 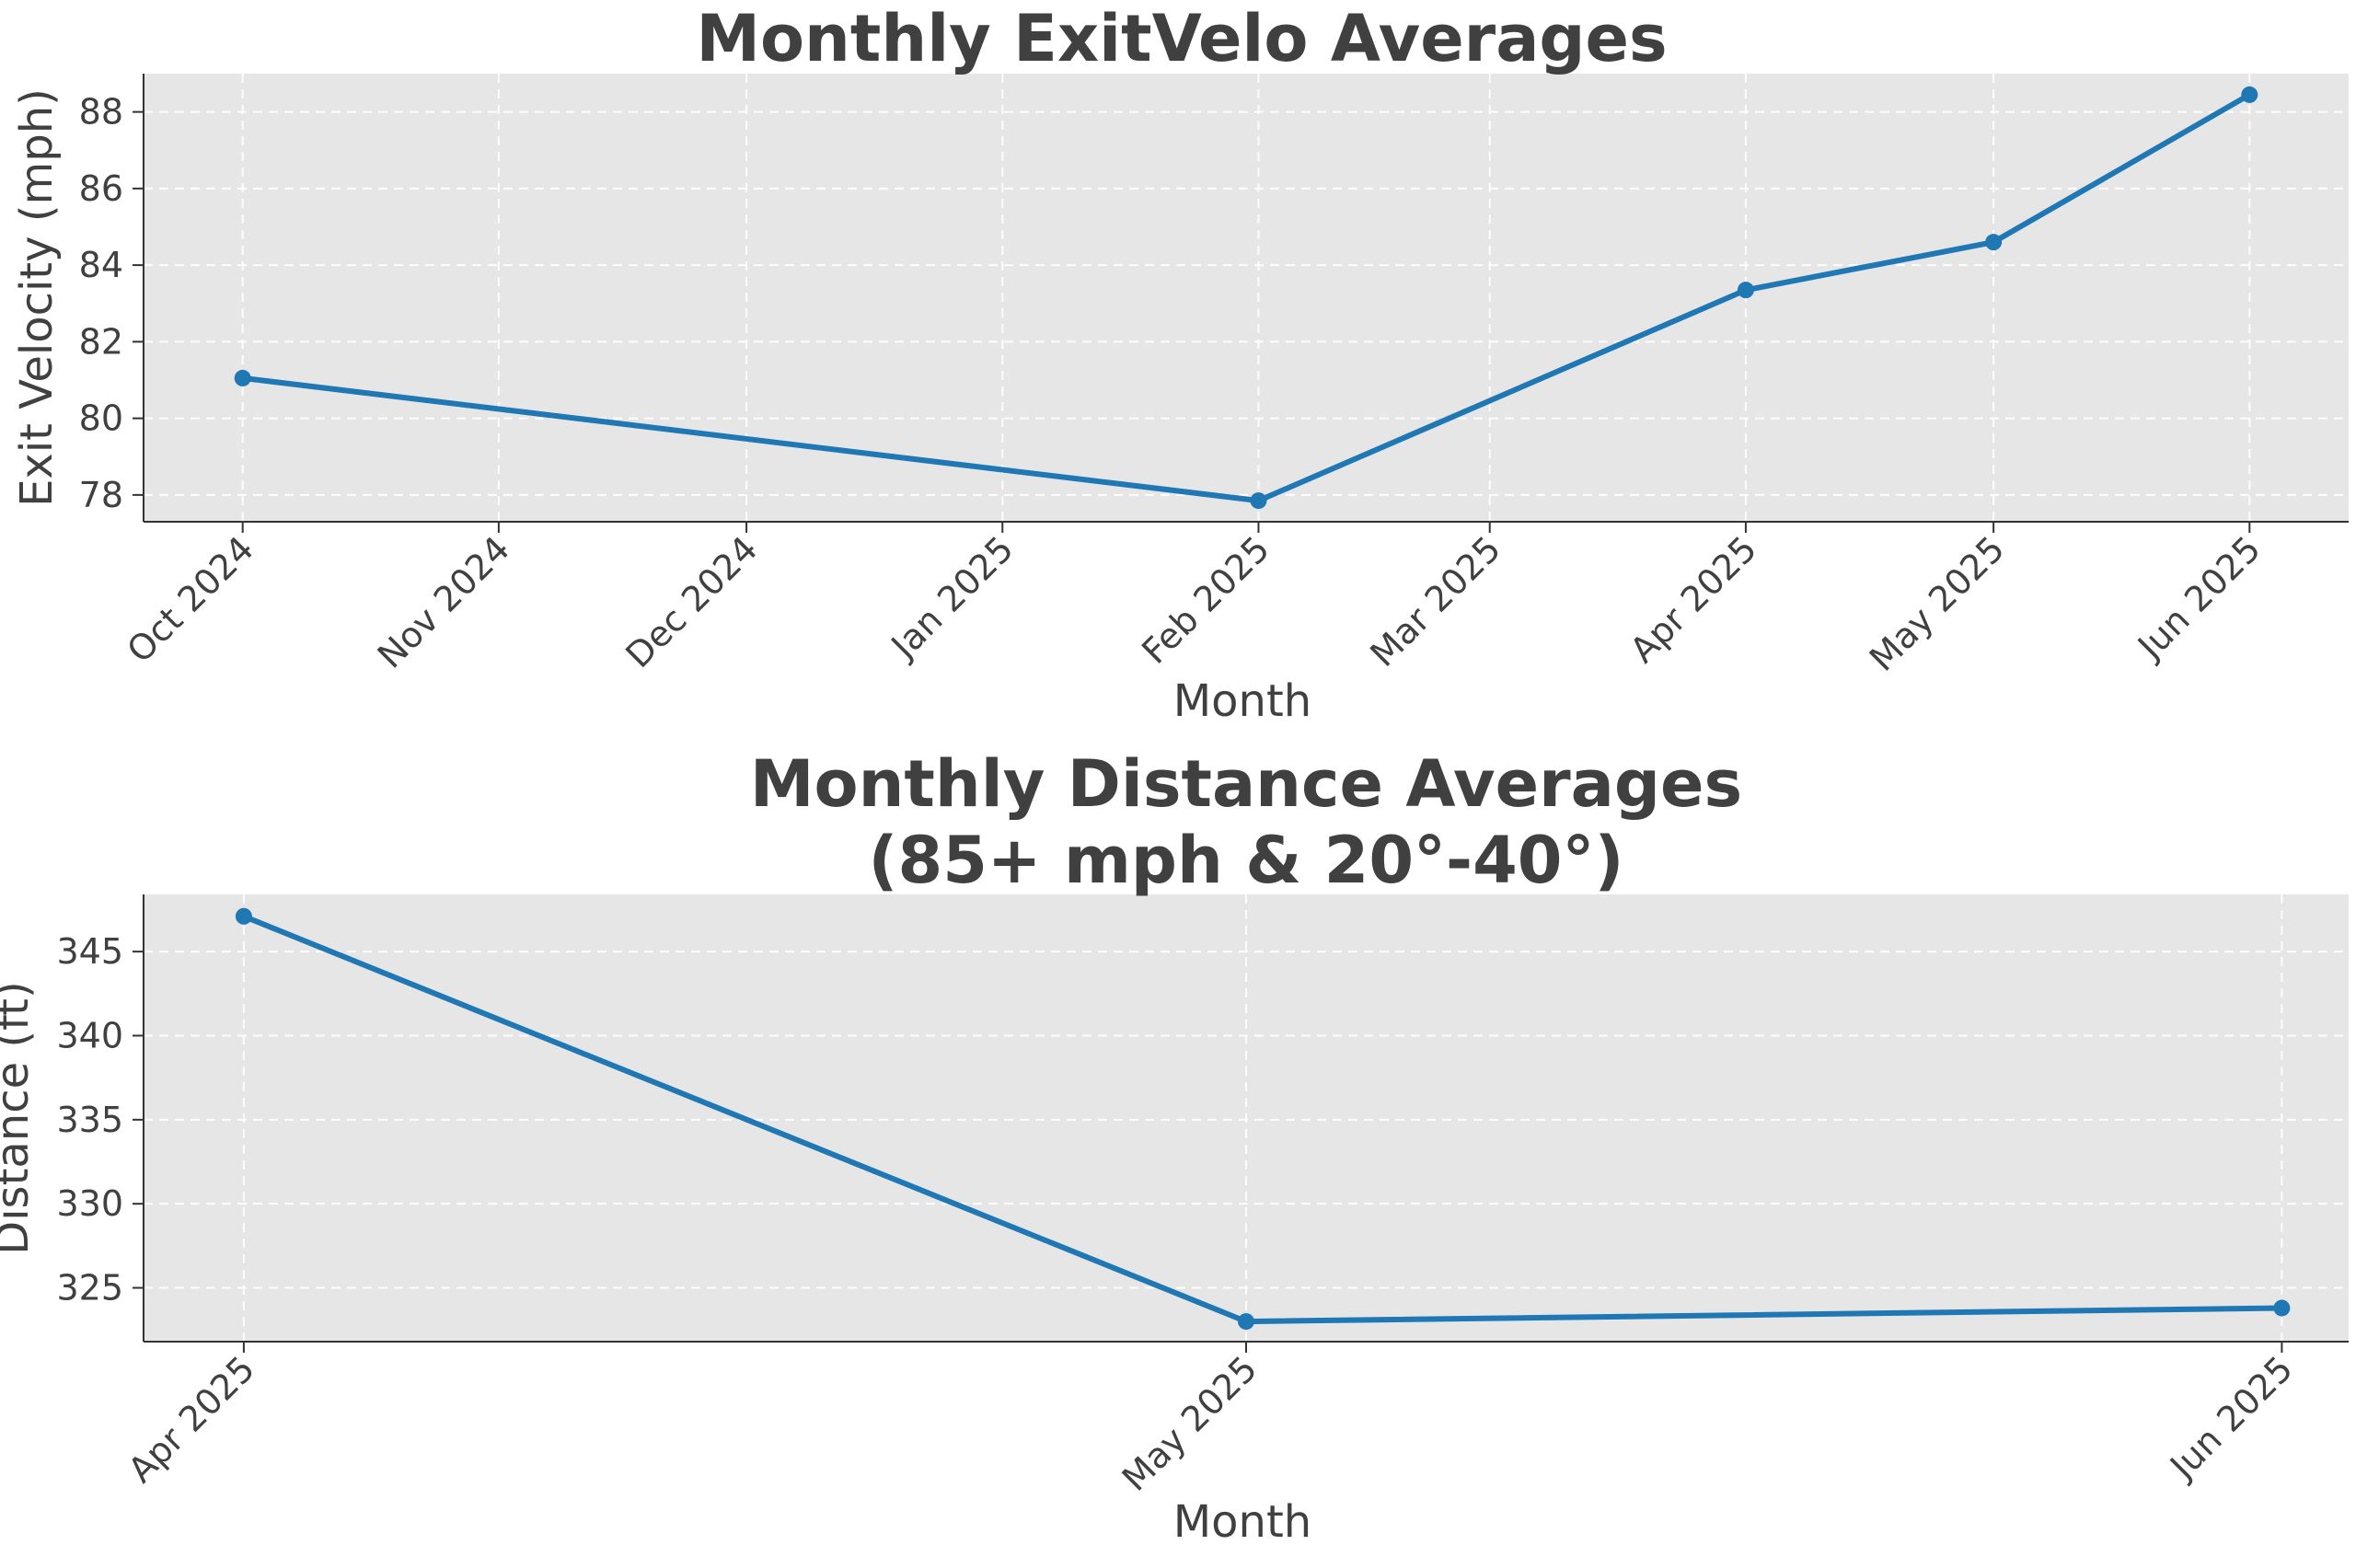 What do you see at coordinates (191, 599) in the screenshot?
I see `x-tick-label: Oct 2024` at bounding box center [191, 599].